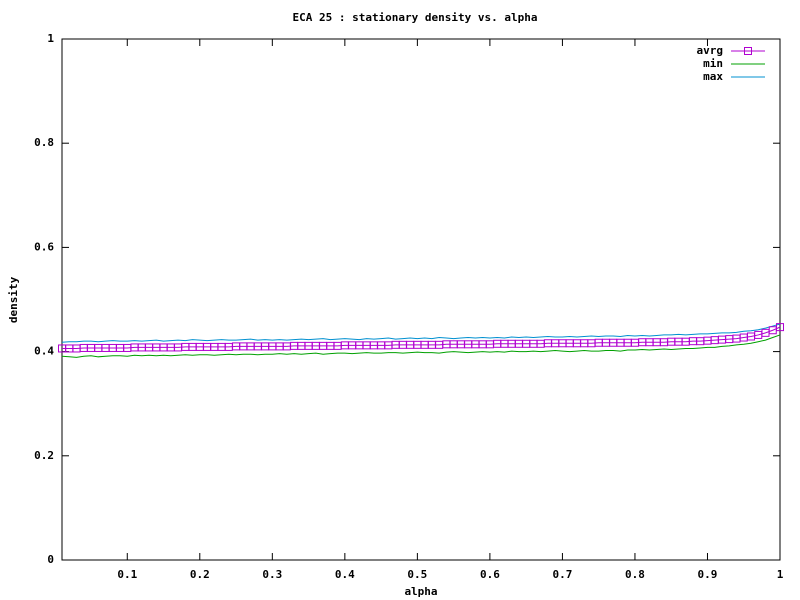 Image resolution: width=800 pixels, height=600 pixels. Describe the element at coordinates (780, 574) in the screenshot. I see `x-tick-label: 1` at that location.